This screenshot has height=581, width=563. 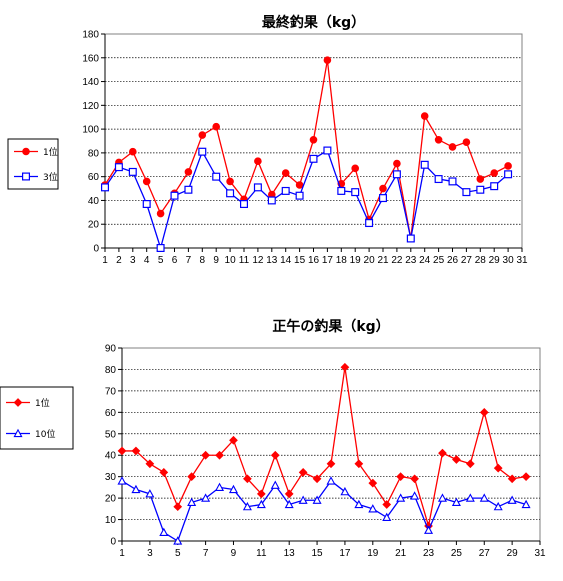 What do you see at coordinates (111, 499) in the screenshot?
I see `y-tick-label: 20` at bounding box center [111, 499].